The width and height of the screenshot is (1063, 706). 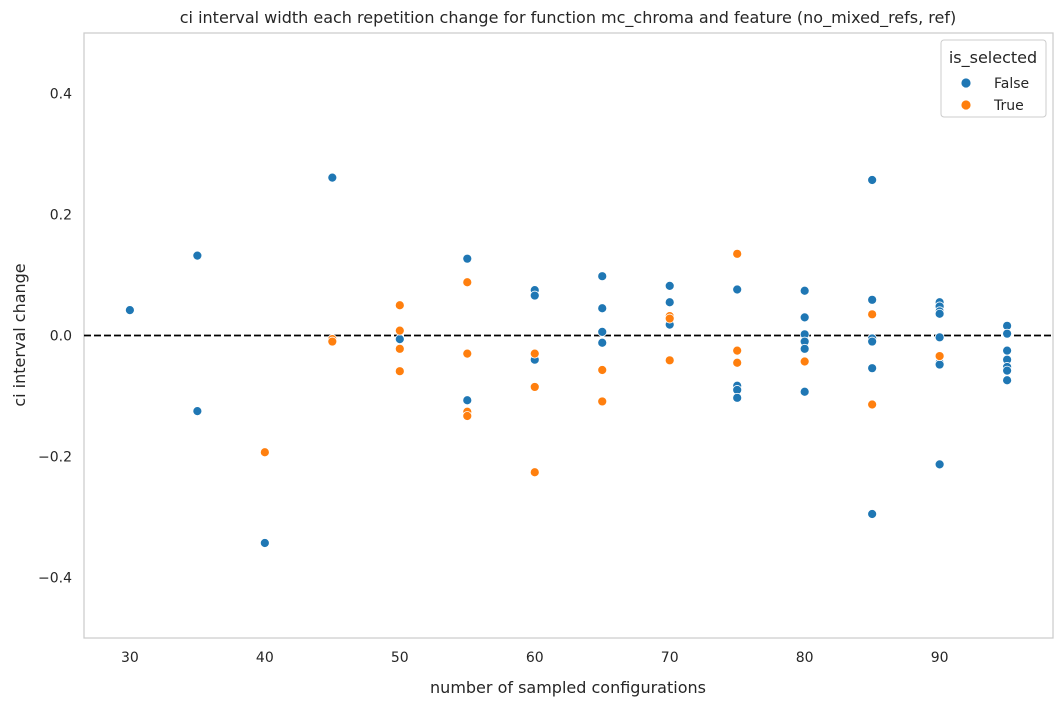 What do you see at coordinates (966, 83) in the screenshot?
I see `legend-marker-false` at bounding box center [966, 83].